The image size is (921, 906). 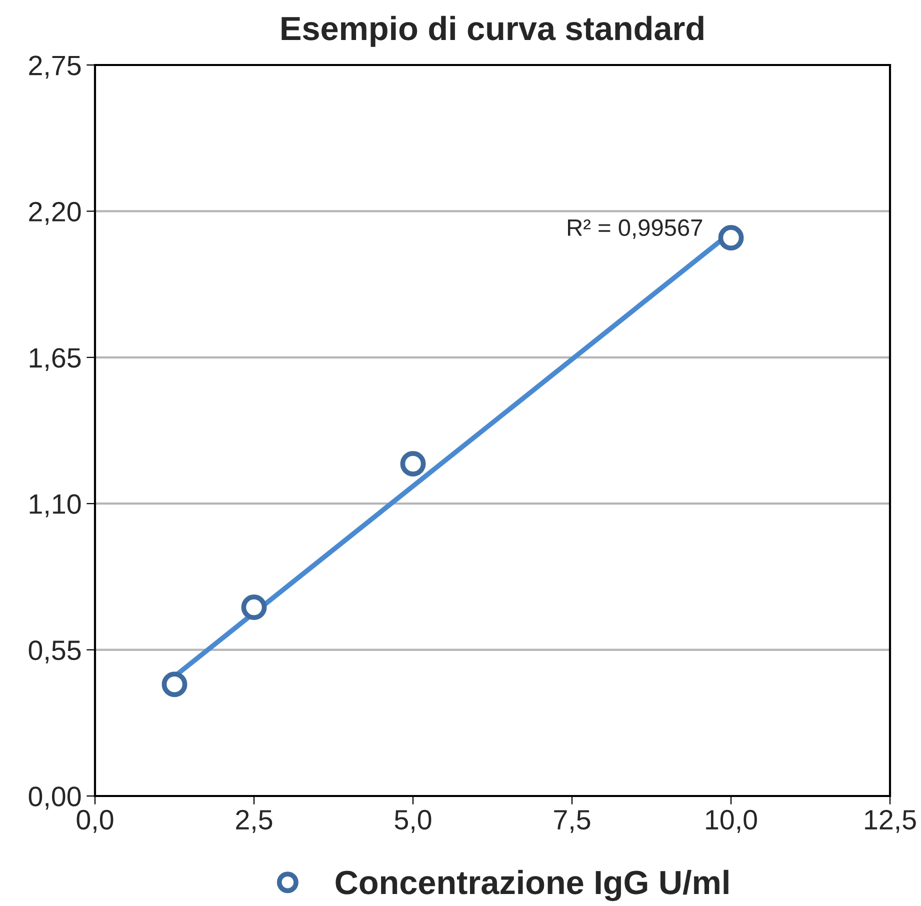 What do you see at coordinates (493, 31) in the screenshot?
I see `chart-title: Esempio di curva standard` at bounding box center [493, 31].